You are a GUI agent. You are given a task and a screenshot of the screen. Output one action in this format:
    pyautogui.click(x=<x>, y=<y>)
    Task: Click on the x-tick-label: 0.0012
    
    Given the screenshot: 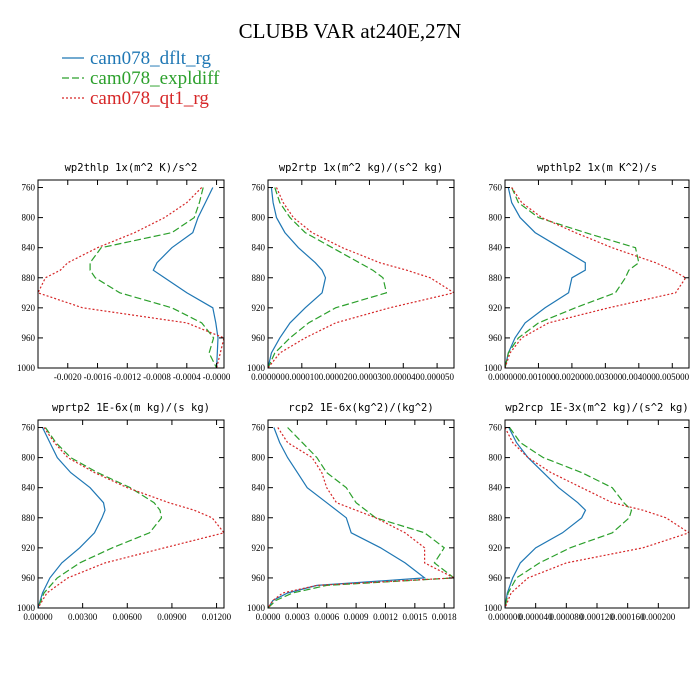 What is the action you would take?
    pyautogui.click(x=385, y=617)
    